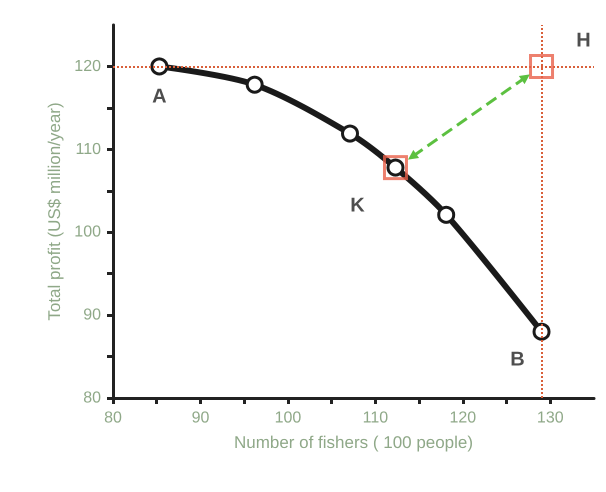  What do you see at coordinates (92, 398) in the screenshot?
I see `y-tick-label: 80` at bounding box center [92, 398].